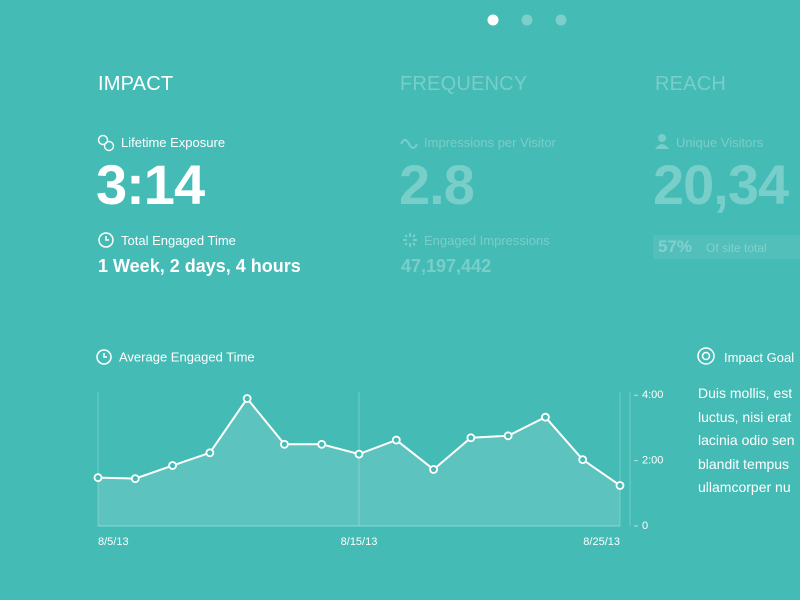 This screenshot has height=600, width=800. Describe the element at coordinates (106, 240) in the screenshot. I see `clock-icon` at that location.